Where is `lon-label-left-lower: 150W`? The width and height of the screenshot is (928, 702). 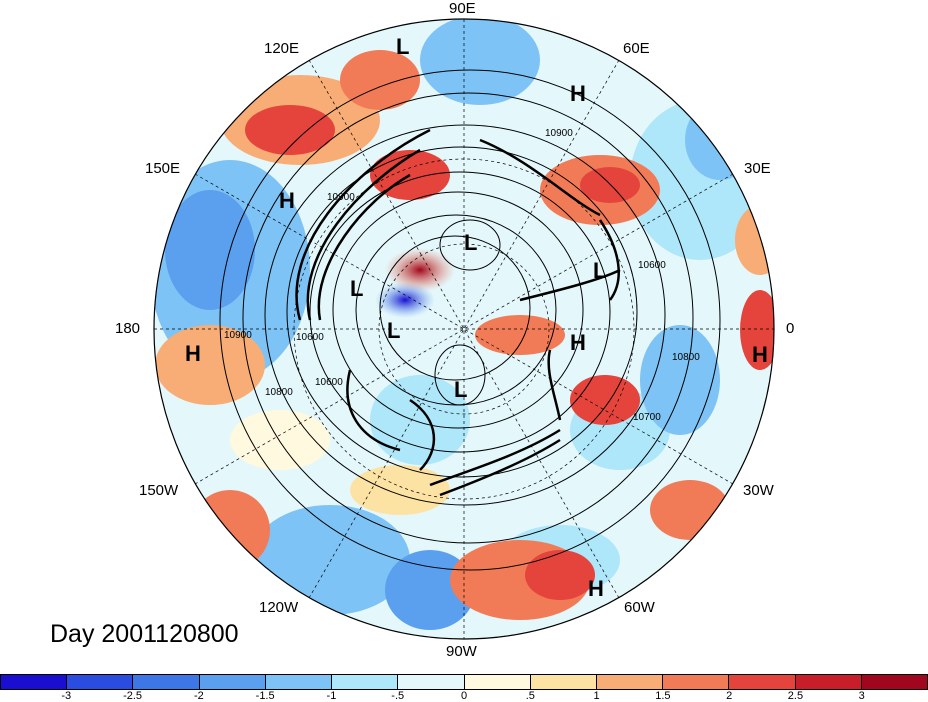
lon-label-left-lower: 150W is located at coordinates (159, 490).